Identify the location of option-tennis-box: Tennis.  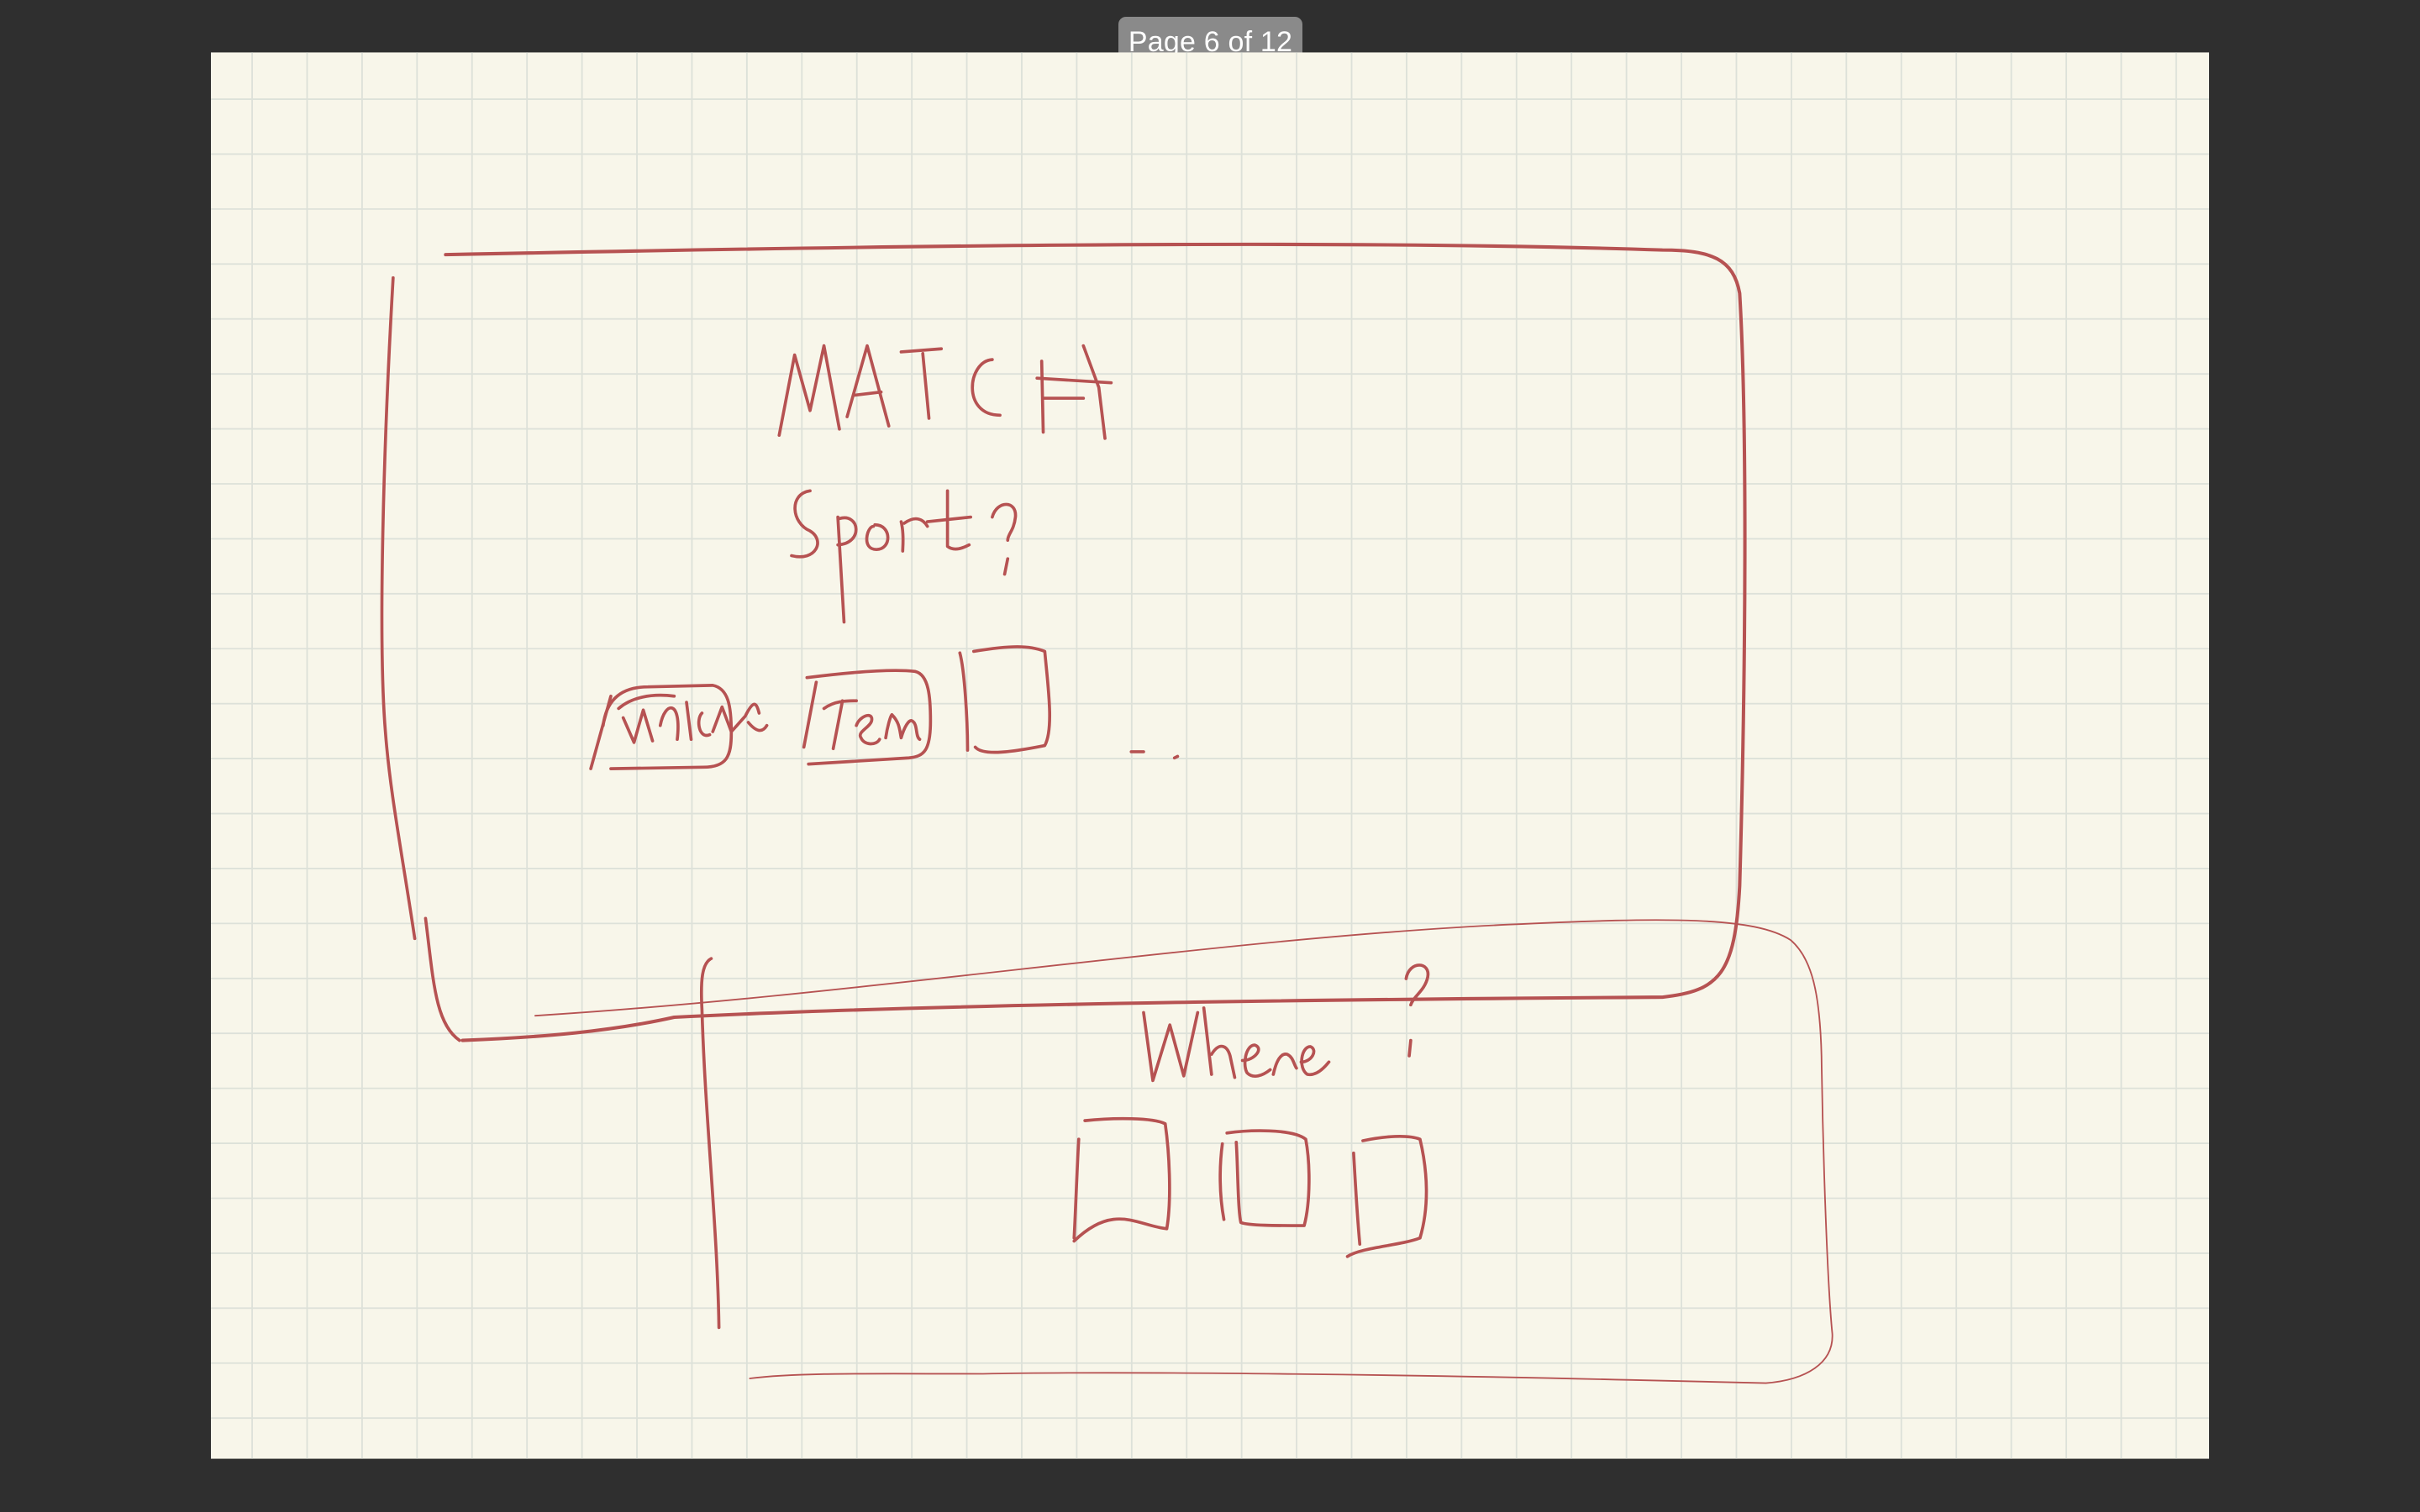
(868, 717).